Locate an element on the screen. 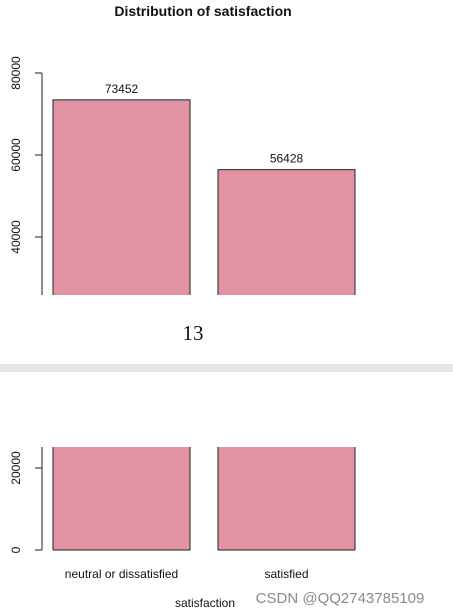  y-tick-label: 60000 is located at coordinates (16, 155).